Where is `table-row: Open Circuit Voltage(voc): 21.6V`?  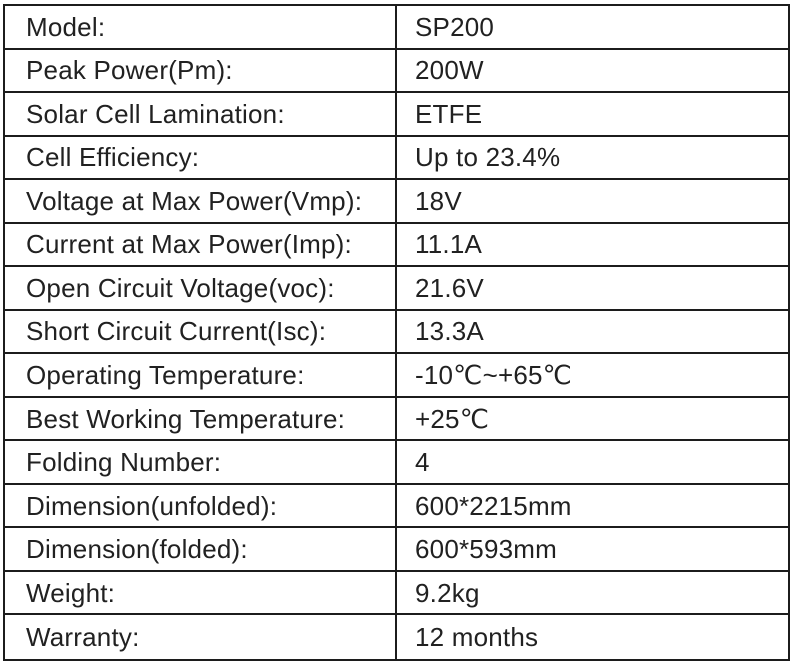 table-row: Open Circuit Voltage(voc): 21.6V is located at coordinates (396, 289).